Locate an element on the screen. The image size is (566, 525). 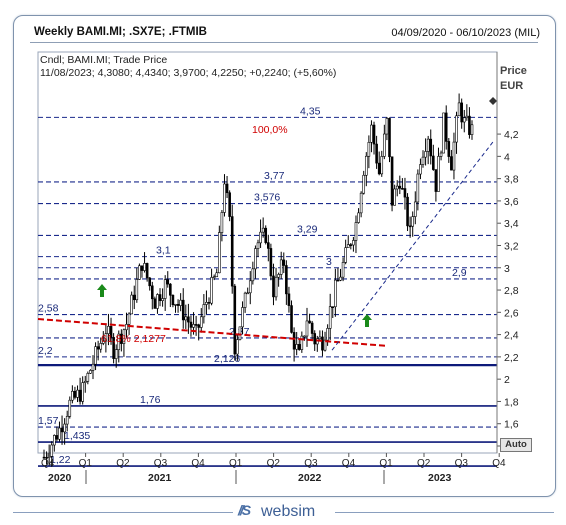
level-label: 1,22 is located at coordinates (60, 460).